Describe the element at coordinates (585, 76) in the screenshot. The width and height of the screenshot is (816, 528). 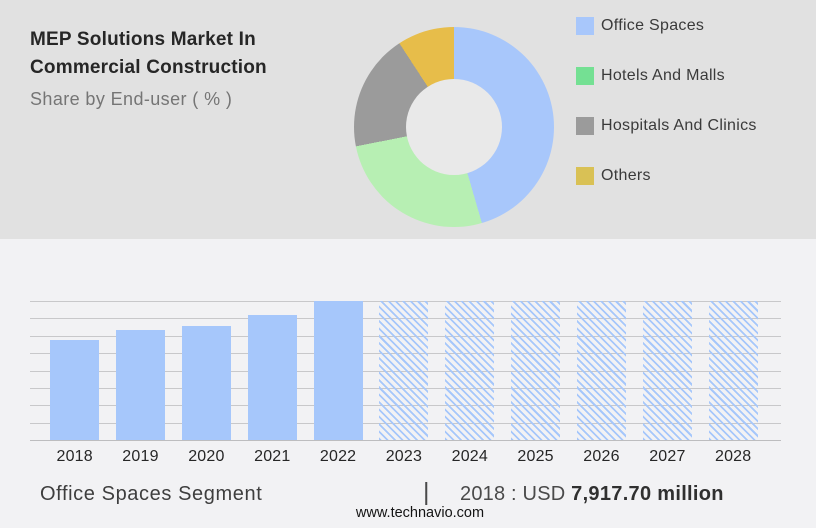
I see `legend-swatch-hotels-and-malls-icon` at that location.